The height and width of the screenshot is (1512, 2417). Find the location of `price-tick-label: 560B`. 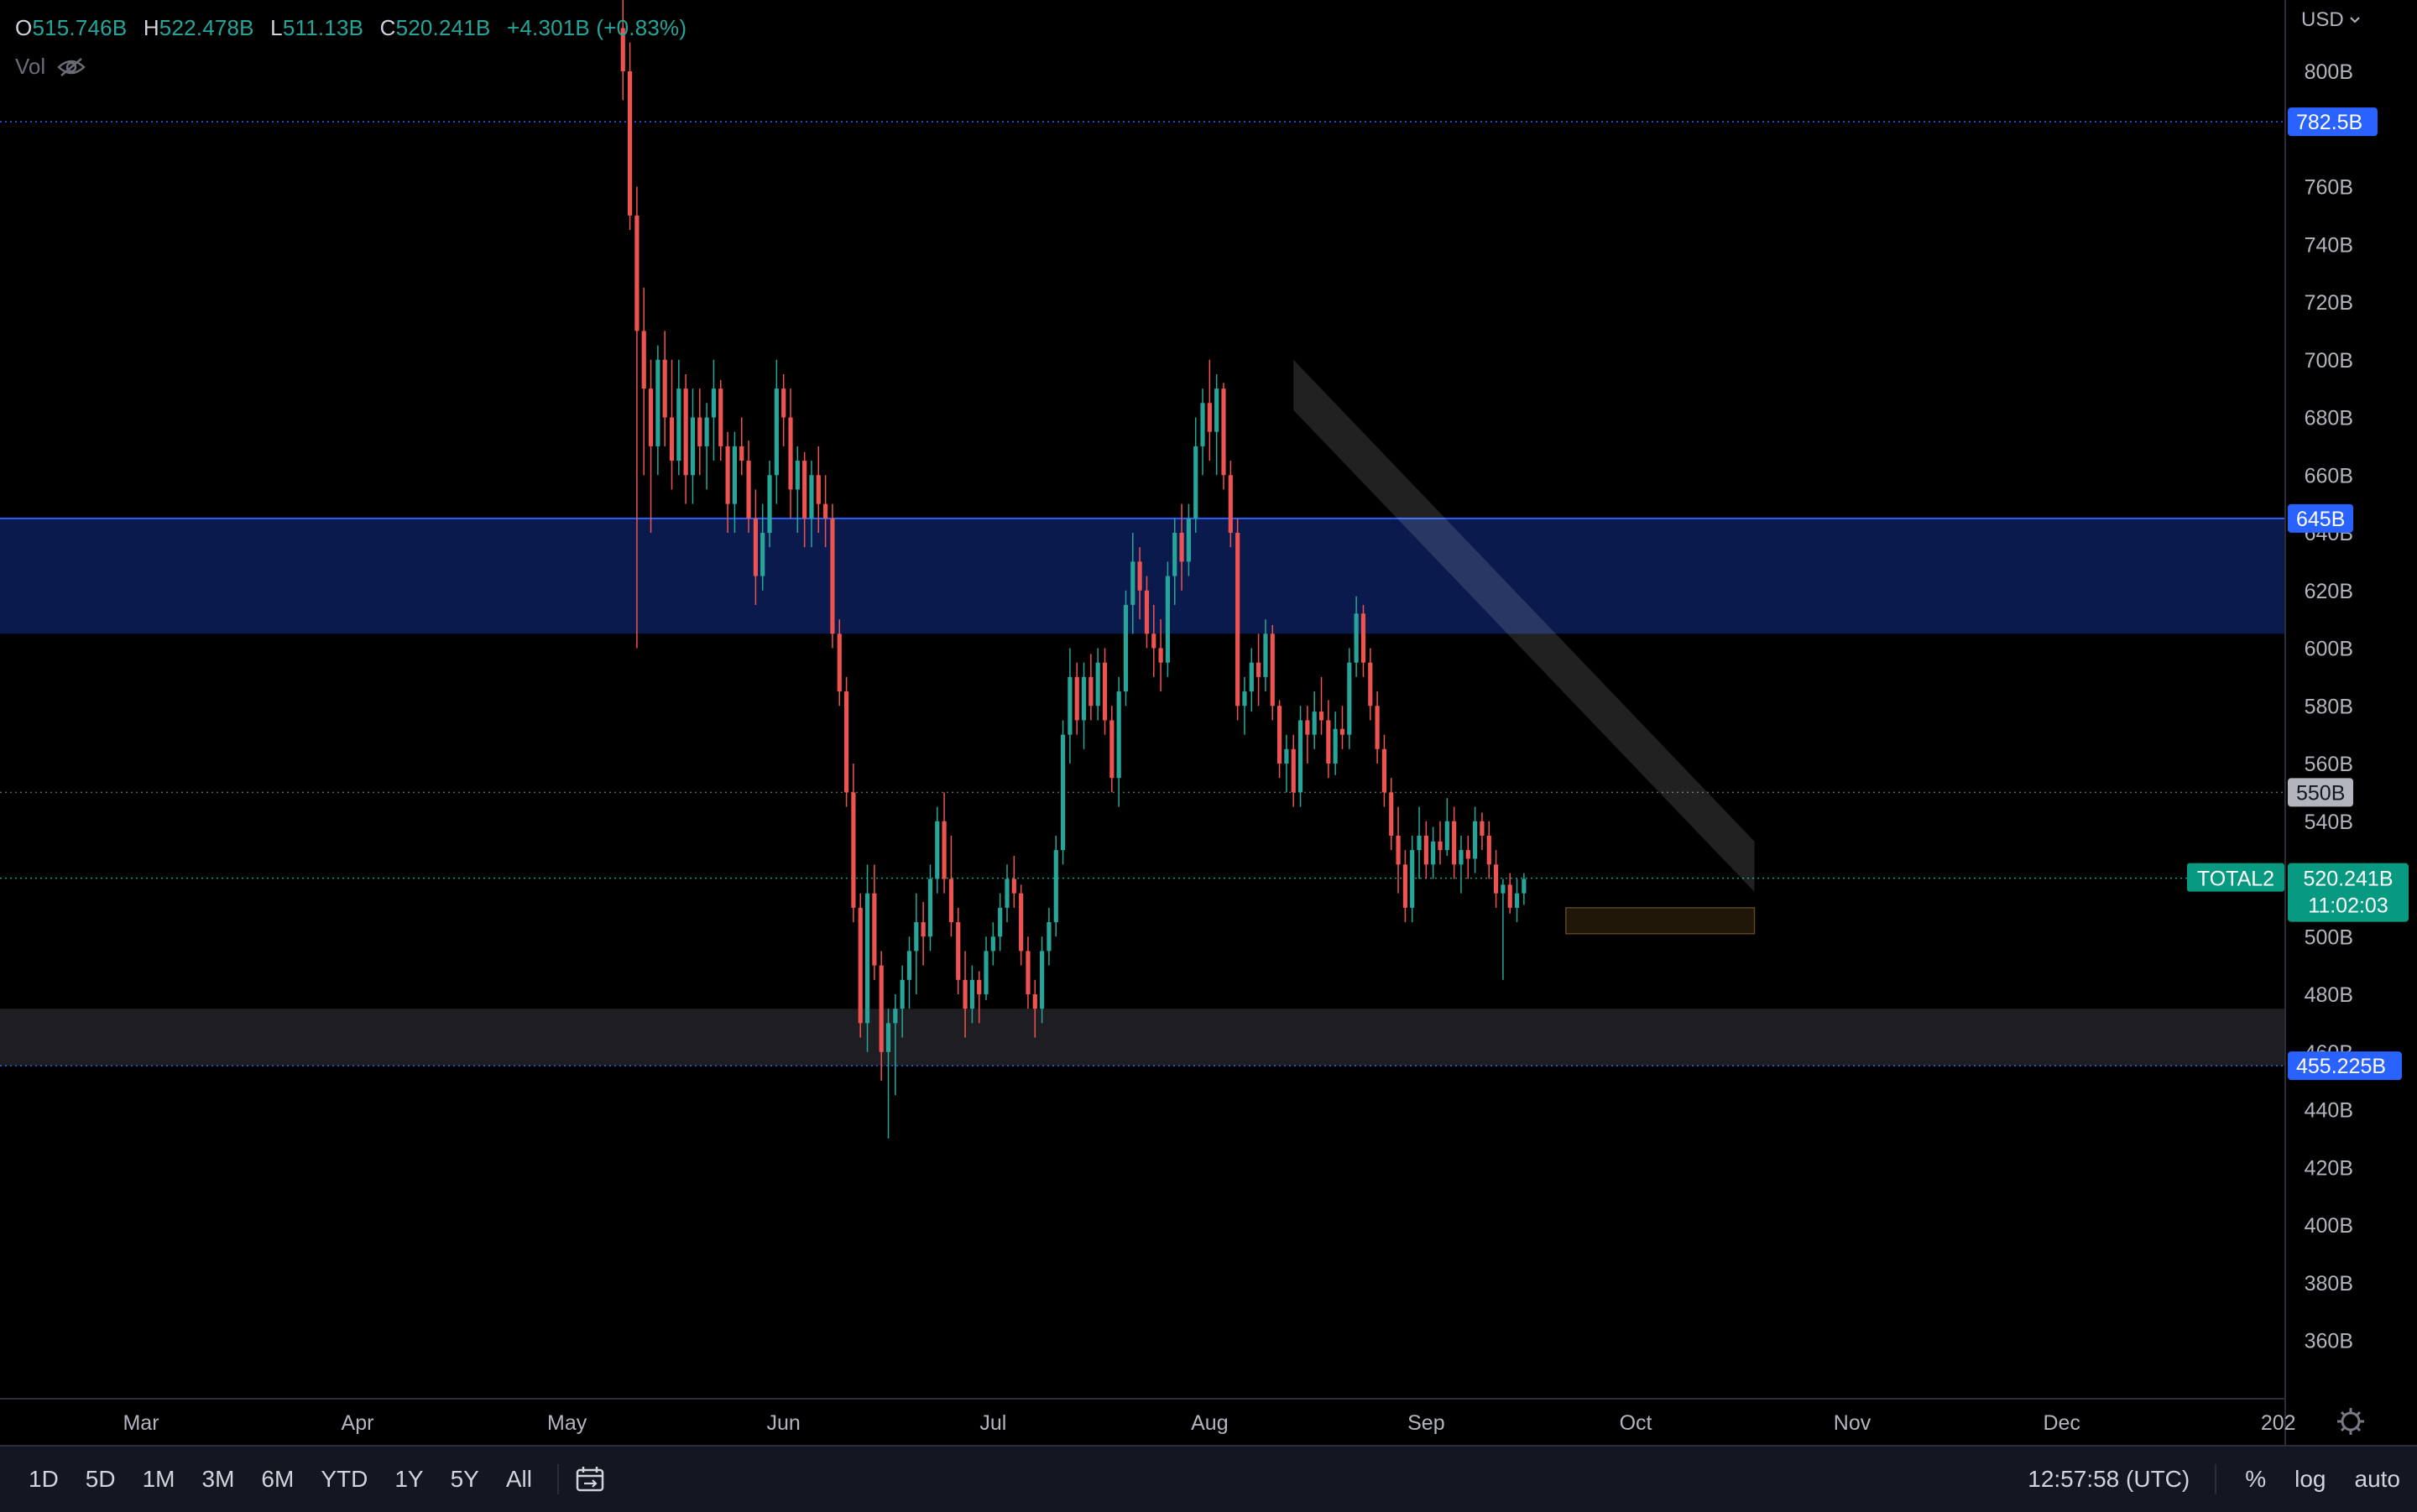

price-tick-label: 560B is located at coordinates (2329, 765).